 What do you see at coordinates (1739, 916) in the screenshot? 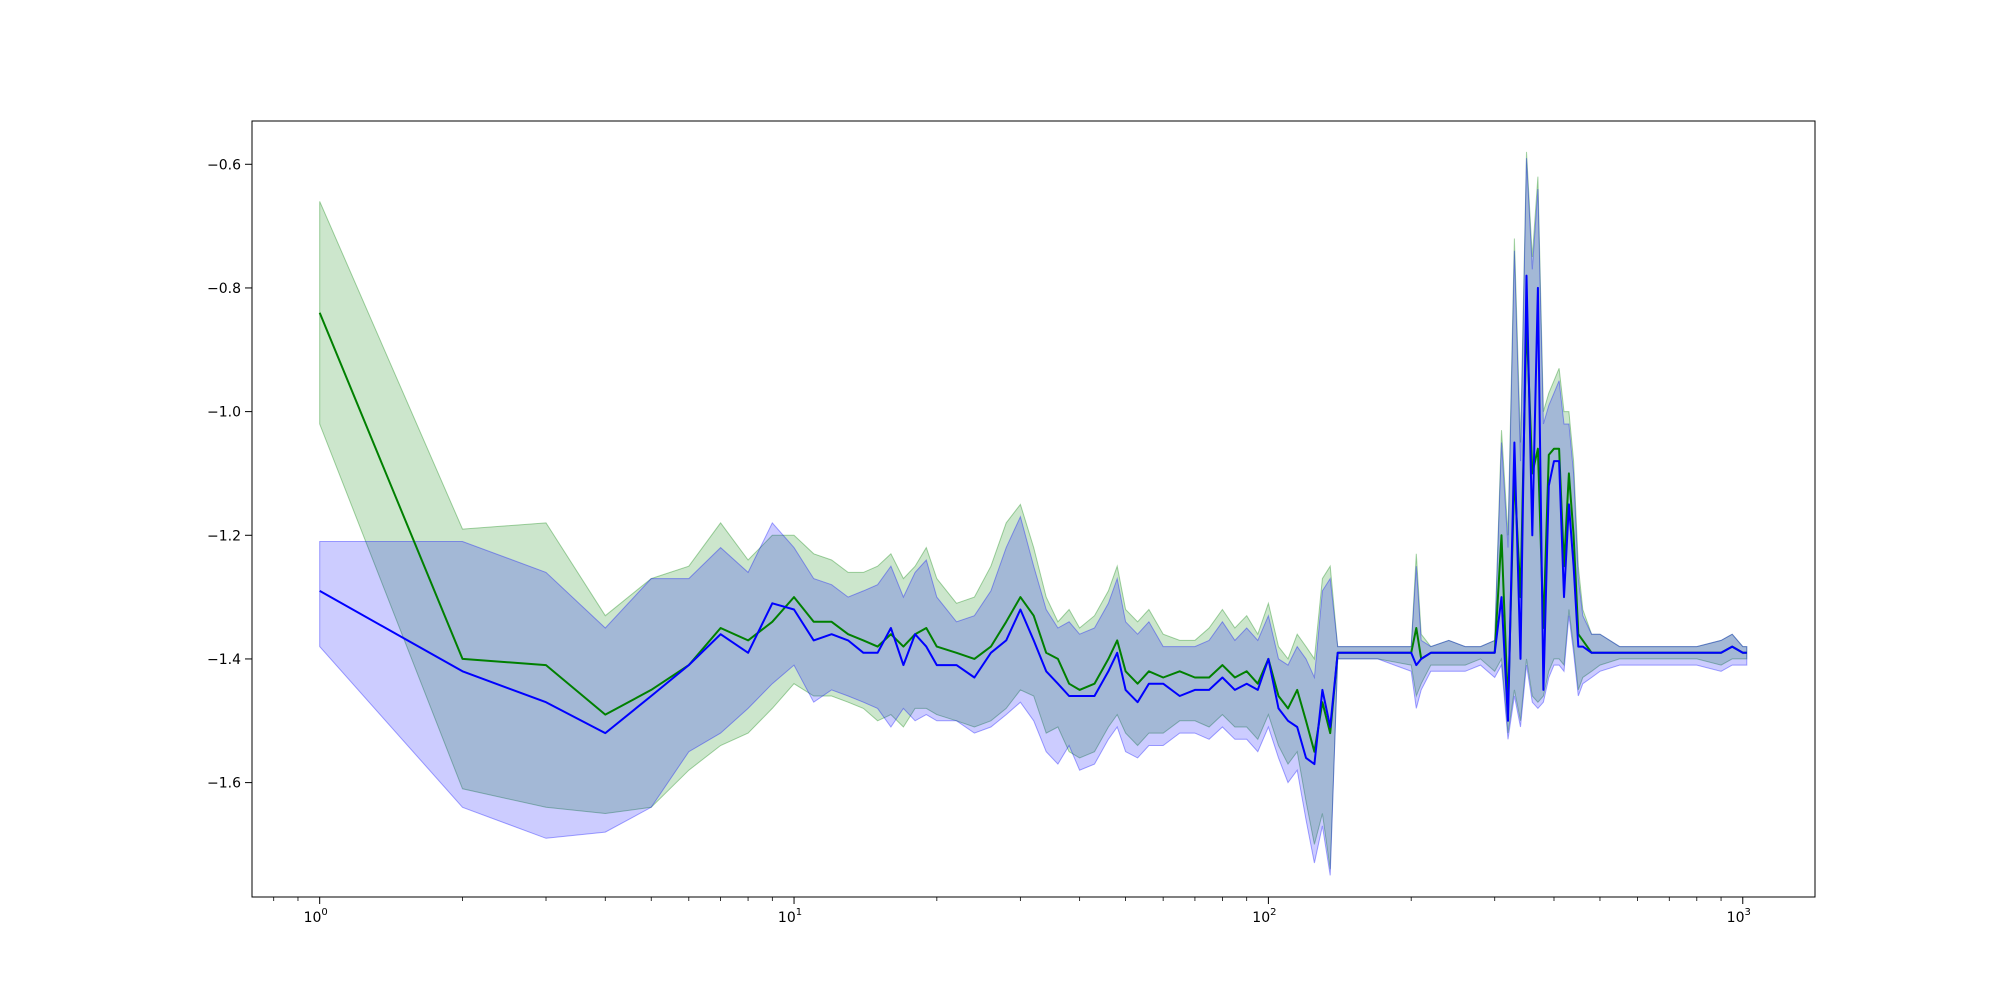
I see `x-tick-label: 10³` at bounding box center [1739, 916].